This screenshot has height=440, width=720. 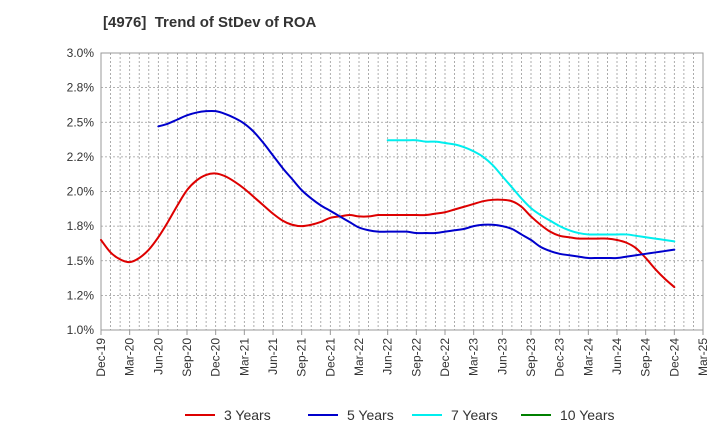 What do you see at coordinates (81, 330) in the screenshot?
I see `y-tick-label: 1.0%` at bounding box center [81, 330].